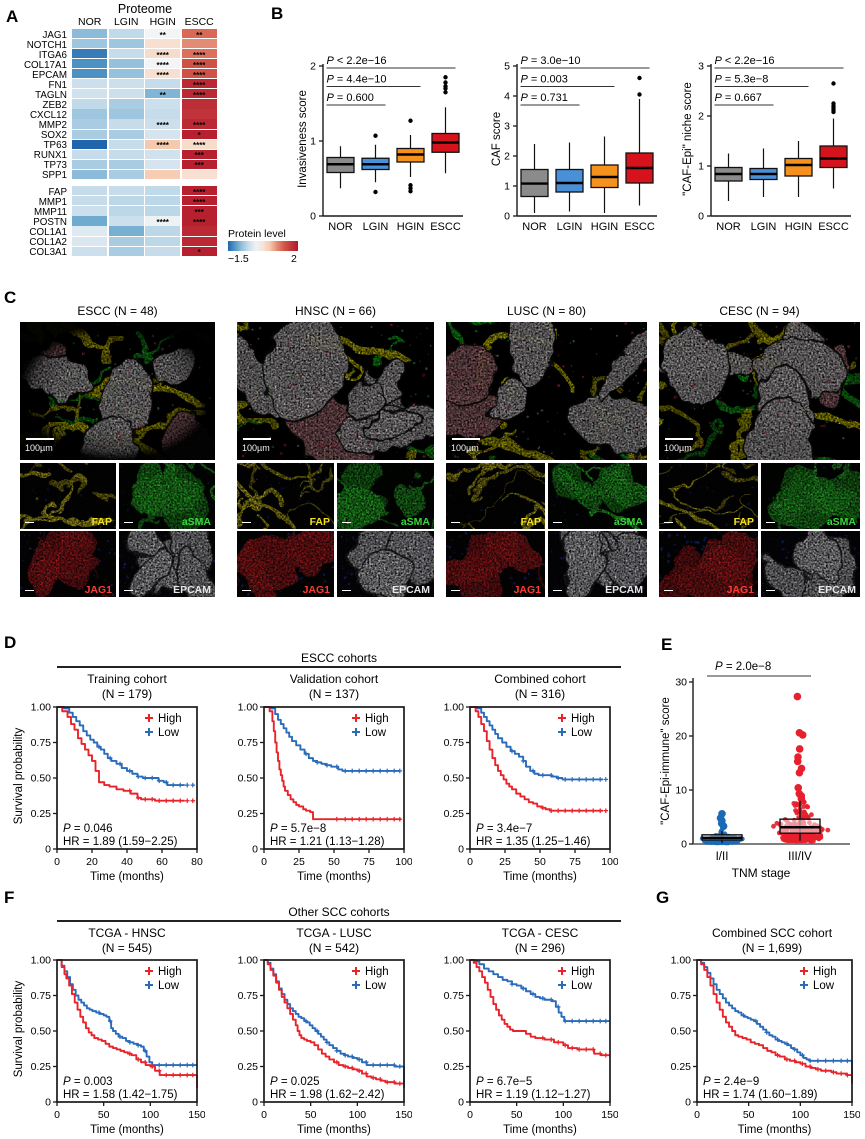  What do you see at coordinates (667, 644) in the screenshot?
I see `panel-e-label: E` at bounding box center [667, 644].